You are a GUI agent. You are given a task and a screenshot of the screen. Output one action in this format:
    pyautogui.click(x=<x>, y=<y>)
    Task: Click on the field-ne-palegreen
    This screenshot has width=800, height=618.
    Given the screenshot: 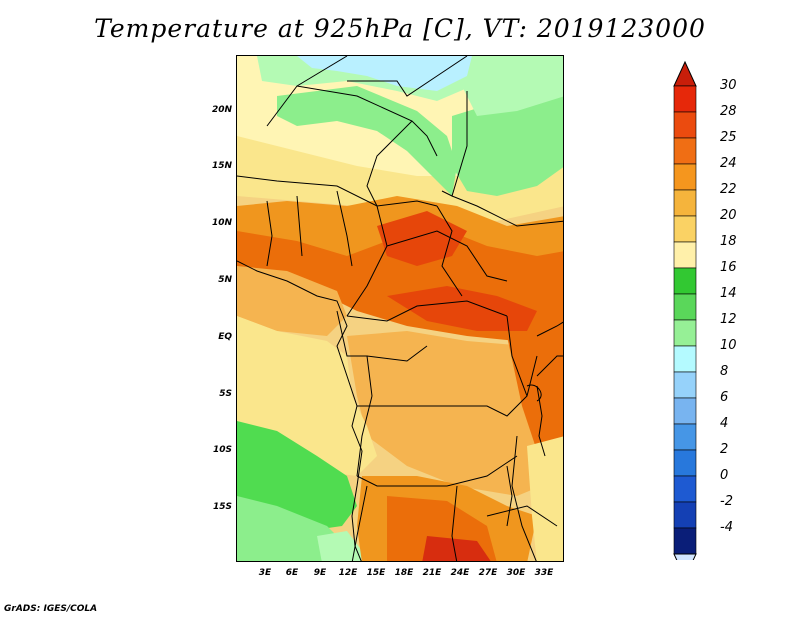 What is the action you would take?
    pyautogui.click(x=512, y=86)
    